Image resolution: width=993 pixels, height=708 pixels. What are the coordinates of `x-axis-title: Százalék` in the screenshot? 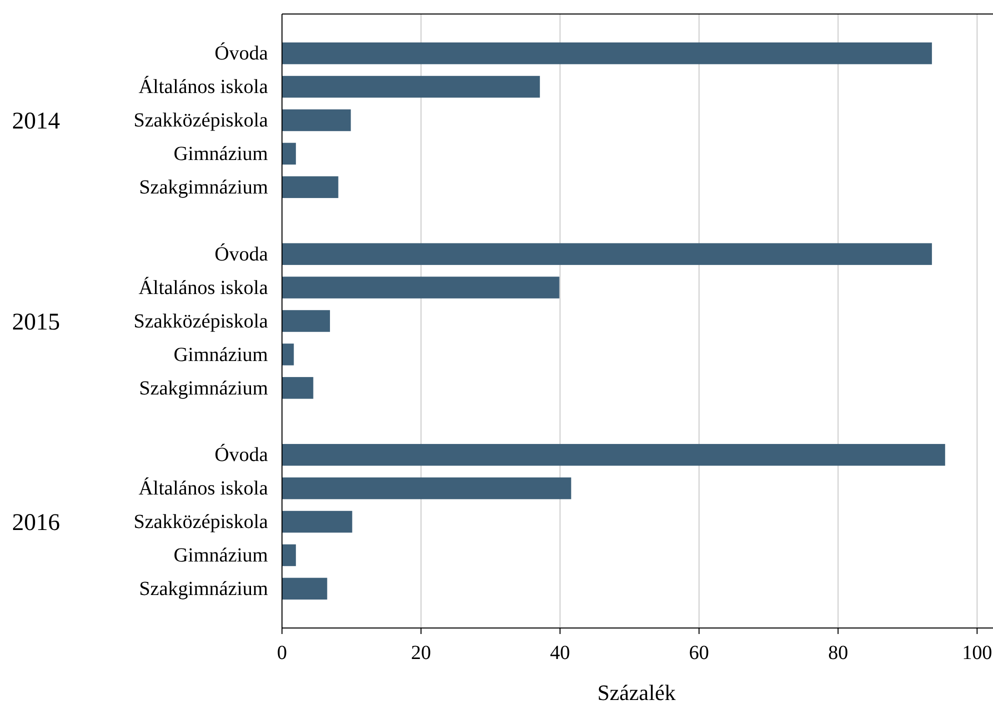 It's located at (636, 692).